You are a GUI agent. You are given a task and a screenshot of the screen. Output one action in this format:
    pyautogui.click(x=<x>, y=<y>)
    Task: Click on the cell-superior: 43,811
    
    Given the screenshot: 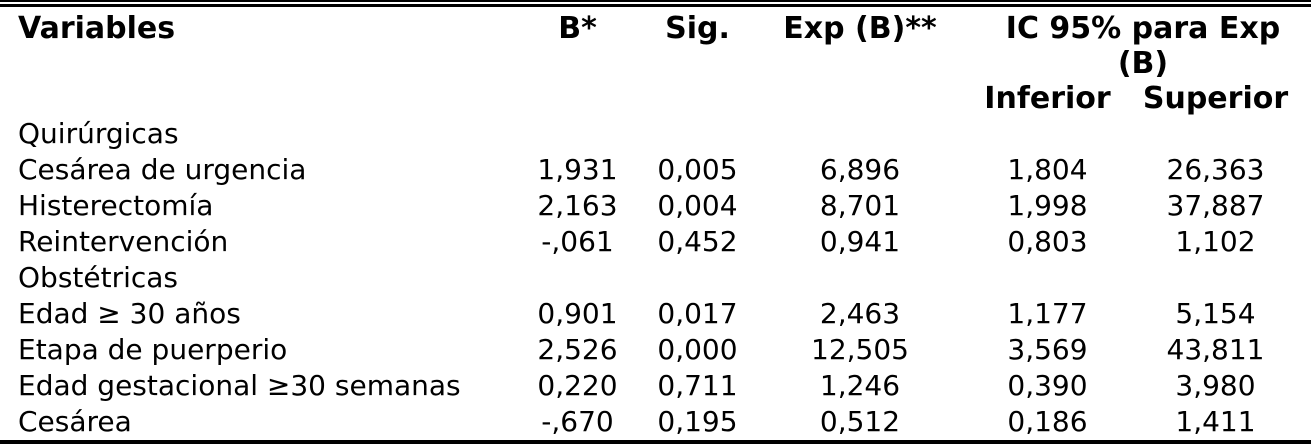 What is the action you would take?
    pyautogui.click(x=1215, y=349)
    